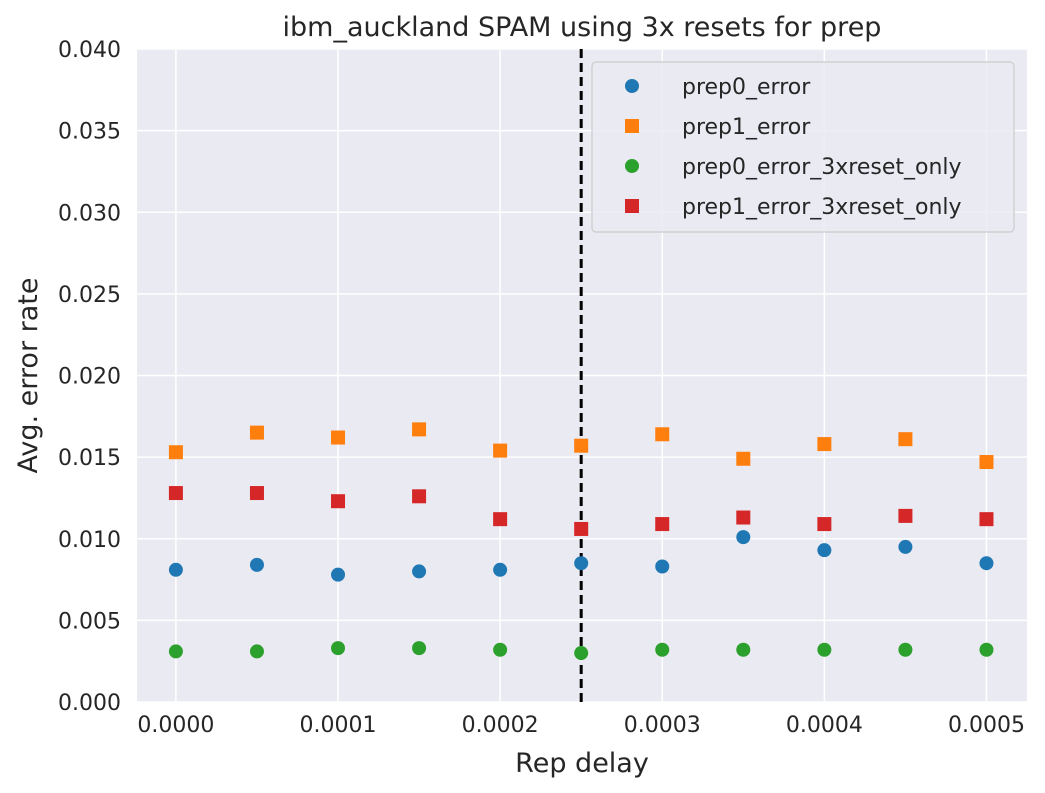 The height and width of the screenshot is (793, 1045). I want to click on y-tick-label: 0.035, so click(89, 132).